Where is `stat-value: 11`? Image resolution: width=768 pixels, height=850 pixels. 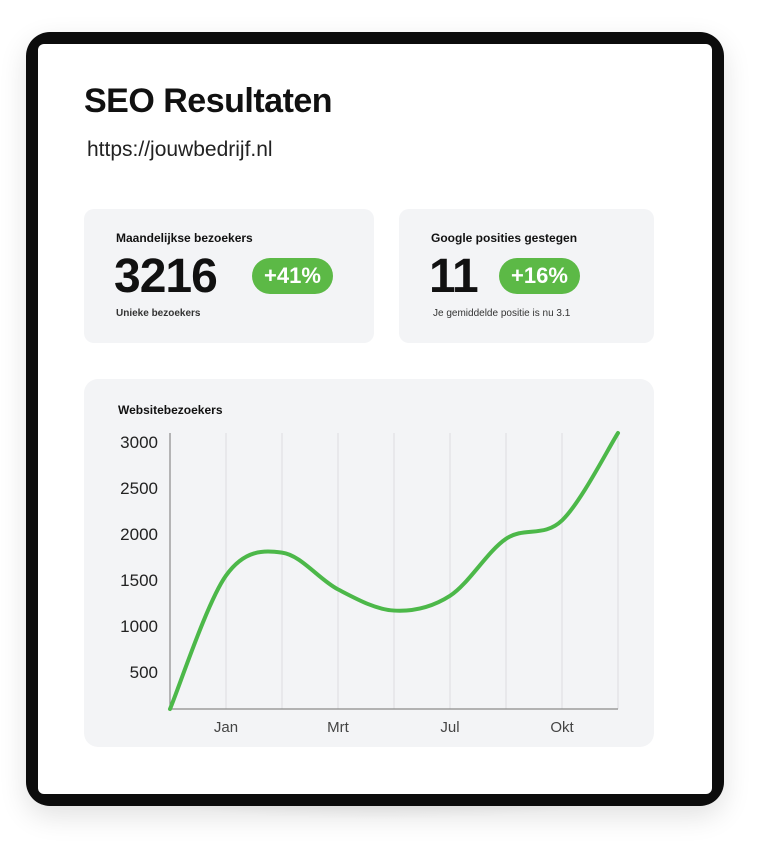 stat-value: 11 is located at coordinates (454, 276).